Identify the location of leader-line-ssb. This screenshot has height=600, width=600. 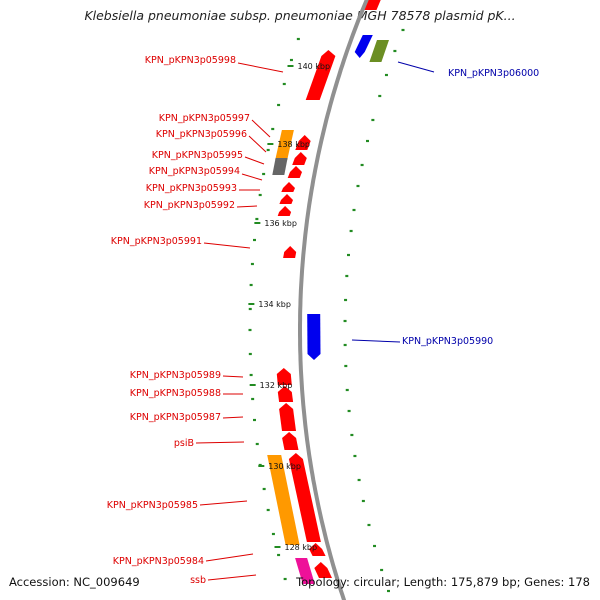
(232, 577).